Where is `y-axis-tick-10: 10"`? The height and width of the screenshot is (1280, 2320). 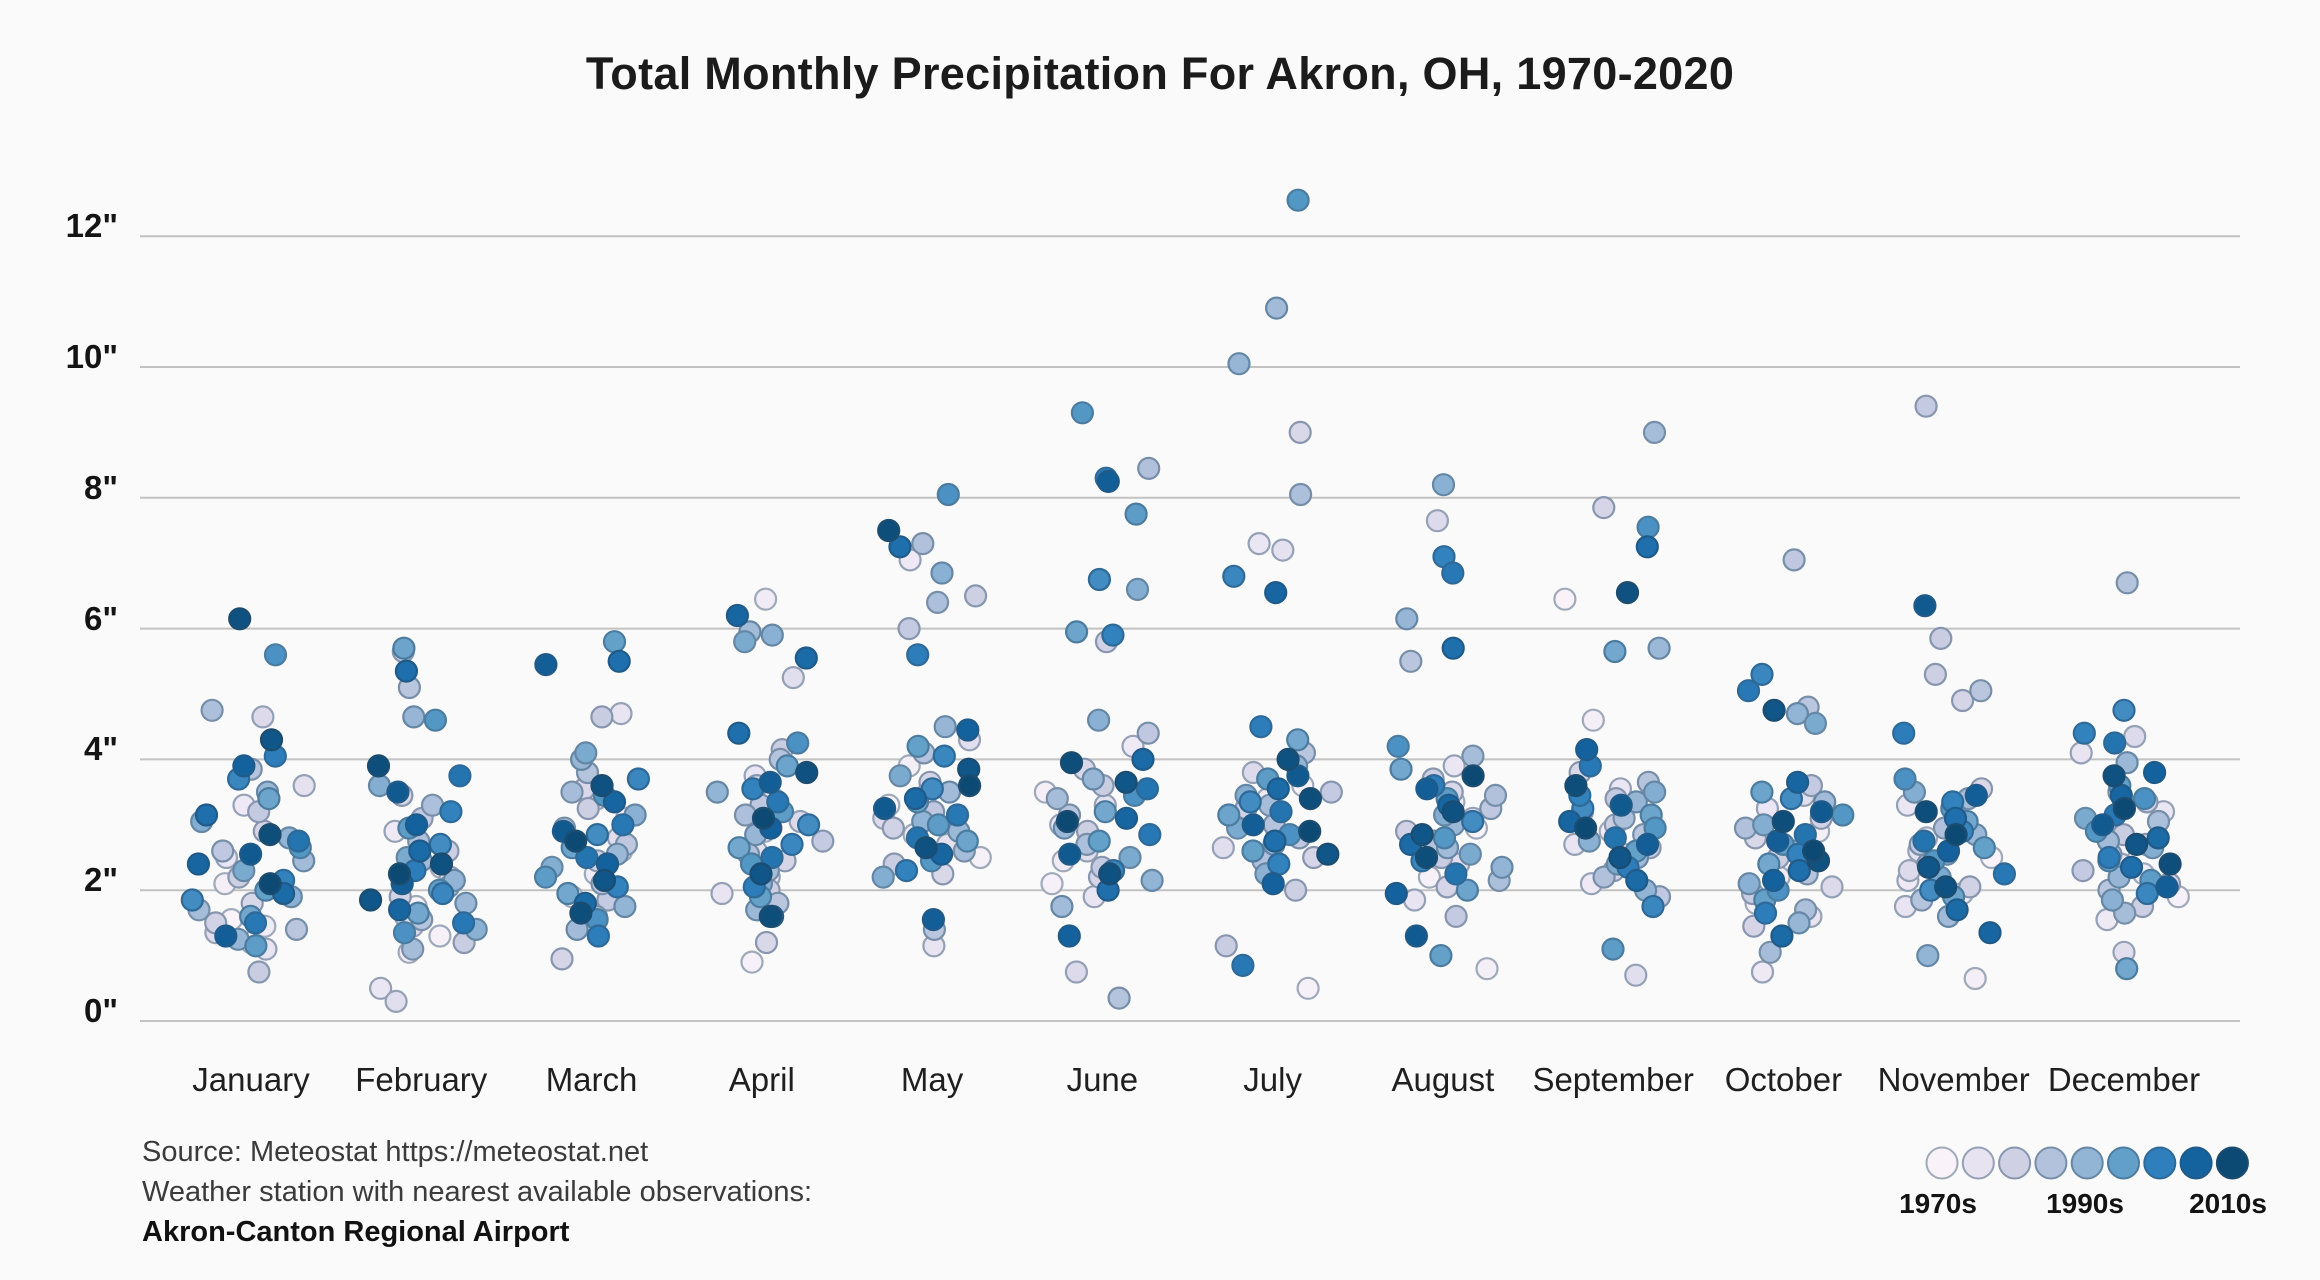
y-axis-tick-10: 10" is located at coordinates (91, 356).